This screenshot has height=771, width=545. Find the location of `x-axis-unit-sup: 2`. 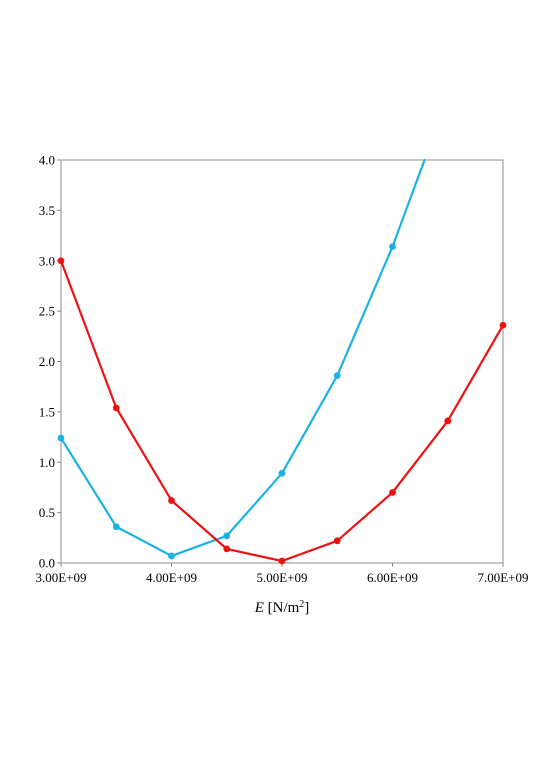

x-axis-unit-sup: 2 is located at coordinates (301, 604).